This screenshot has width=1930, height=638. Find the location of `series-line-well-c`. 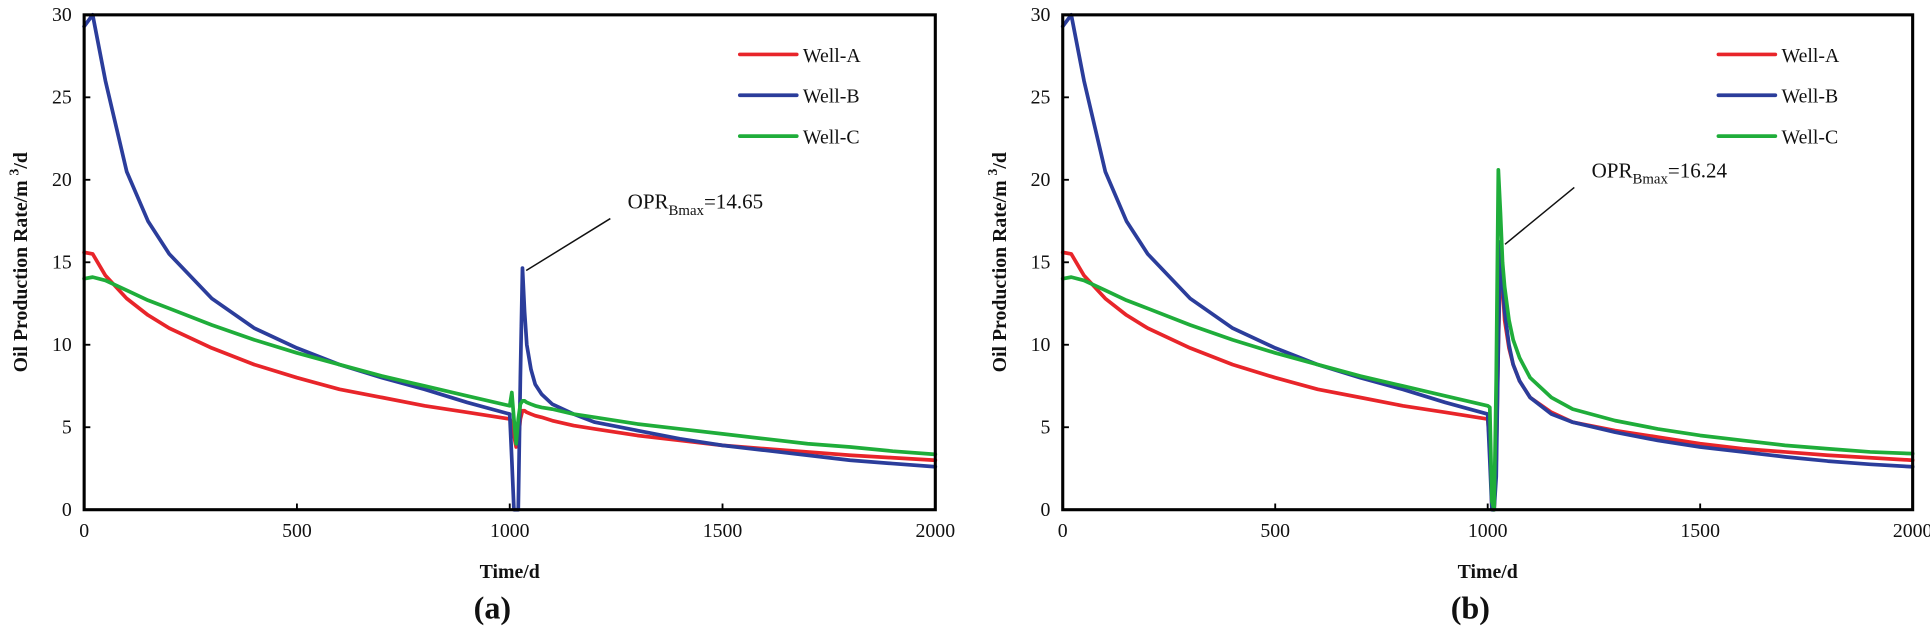

series-line-well-c is located at coordinates (510, 366).